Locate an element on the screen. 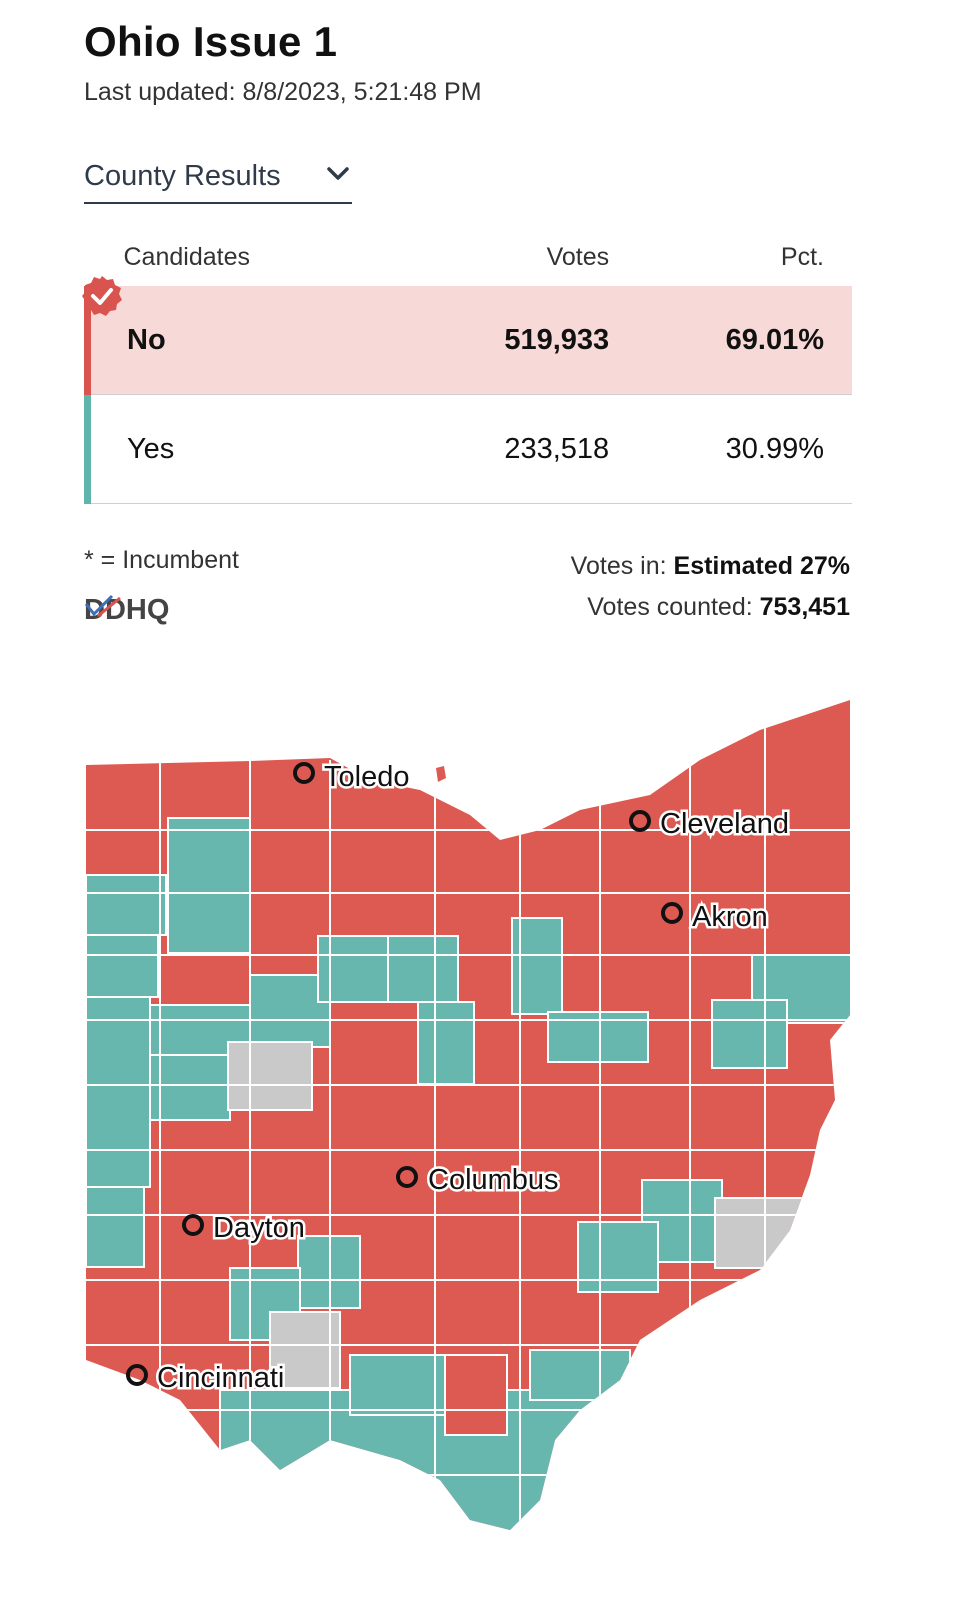  page-title: Ohio Issue 1 is located at coordinates (211, 41).